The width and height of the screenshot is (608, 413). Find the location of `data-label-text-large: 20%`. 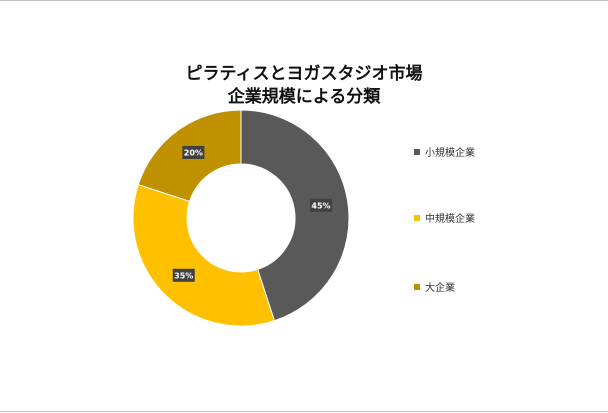

data-label-text-large: 20% is located at coordinates (193, 152).